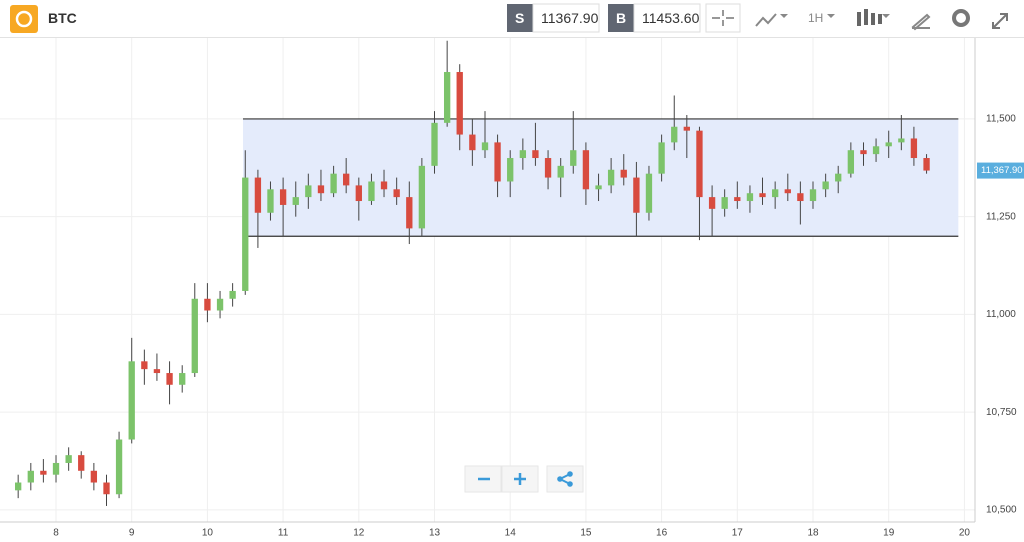 The height and width of the screenshot is (542, 1024). Describe the element at coordinates (1001, 216) in the screenshot. I see `y-tick-label: 11,250` at that location.